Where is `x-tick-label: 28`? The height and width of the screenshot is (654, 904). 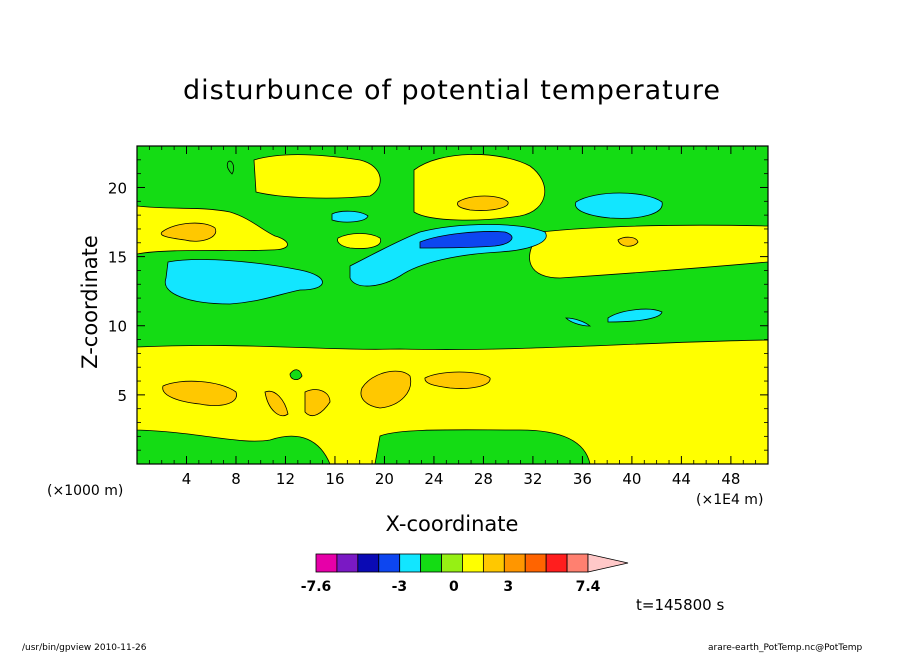 x-tick-label: 28 is located at coordinates (483, 479).